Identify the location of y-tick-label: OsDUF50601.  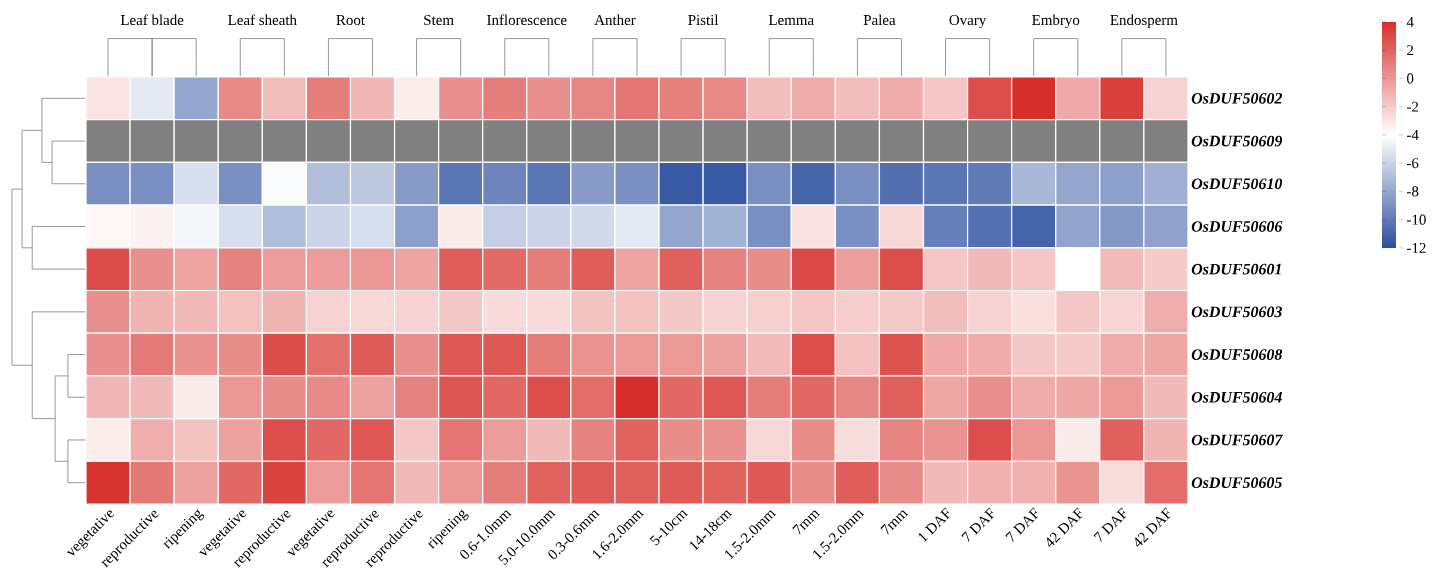
(1236, 269).